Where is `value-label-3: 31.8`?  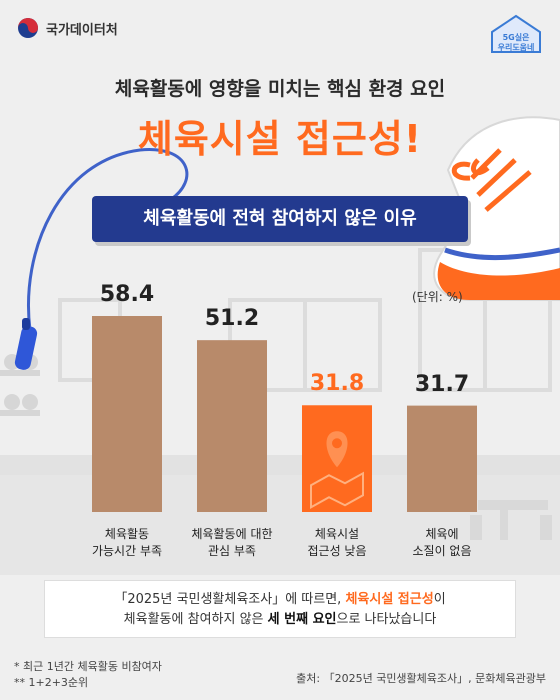 value-label-3: 31.8 is located at coordinates (337, 384).